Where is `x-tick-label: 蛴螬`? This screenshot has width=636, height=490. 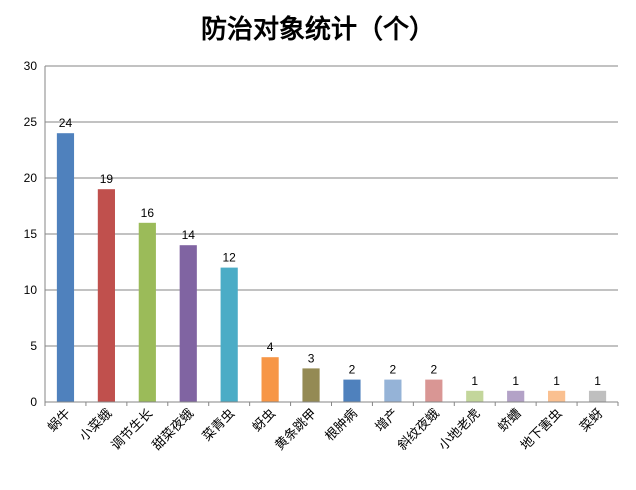 x-tick-label: 蛴螬 is located at coordinates (510, 420).